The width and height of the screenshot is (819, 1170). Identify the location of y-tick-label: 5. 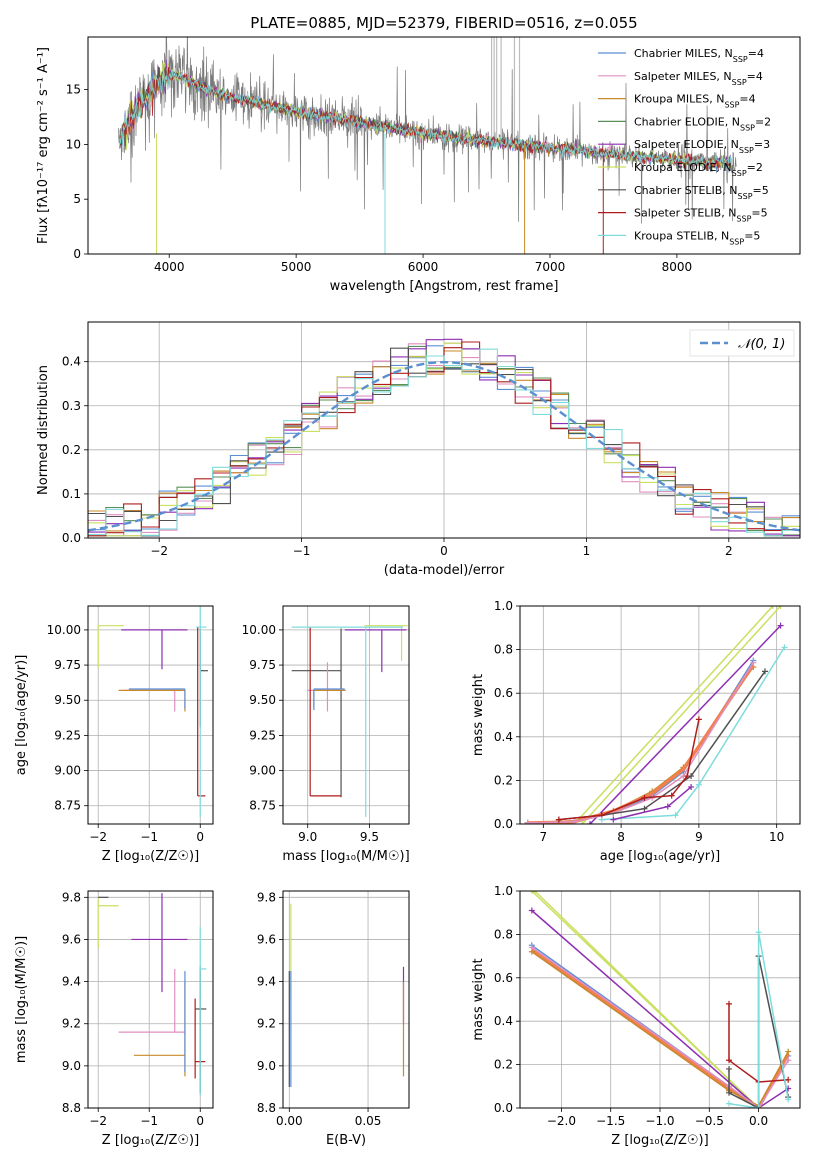
(77, 199).